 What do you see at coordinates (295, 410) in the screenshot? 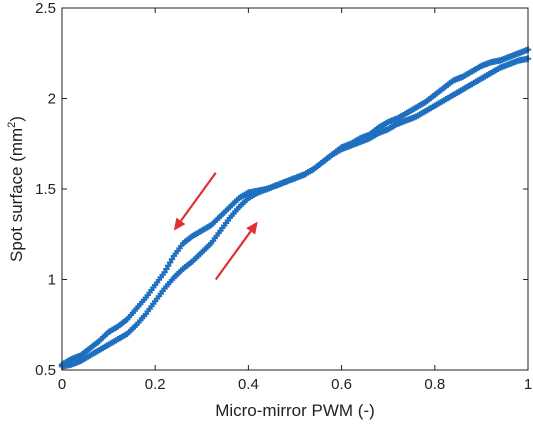
I see `x-axis-label: Micro-mirror PWM (-)` at bounding box center [295, 410].